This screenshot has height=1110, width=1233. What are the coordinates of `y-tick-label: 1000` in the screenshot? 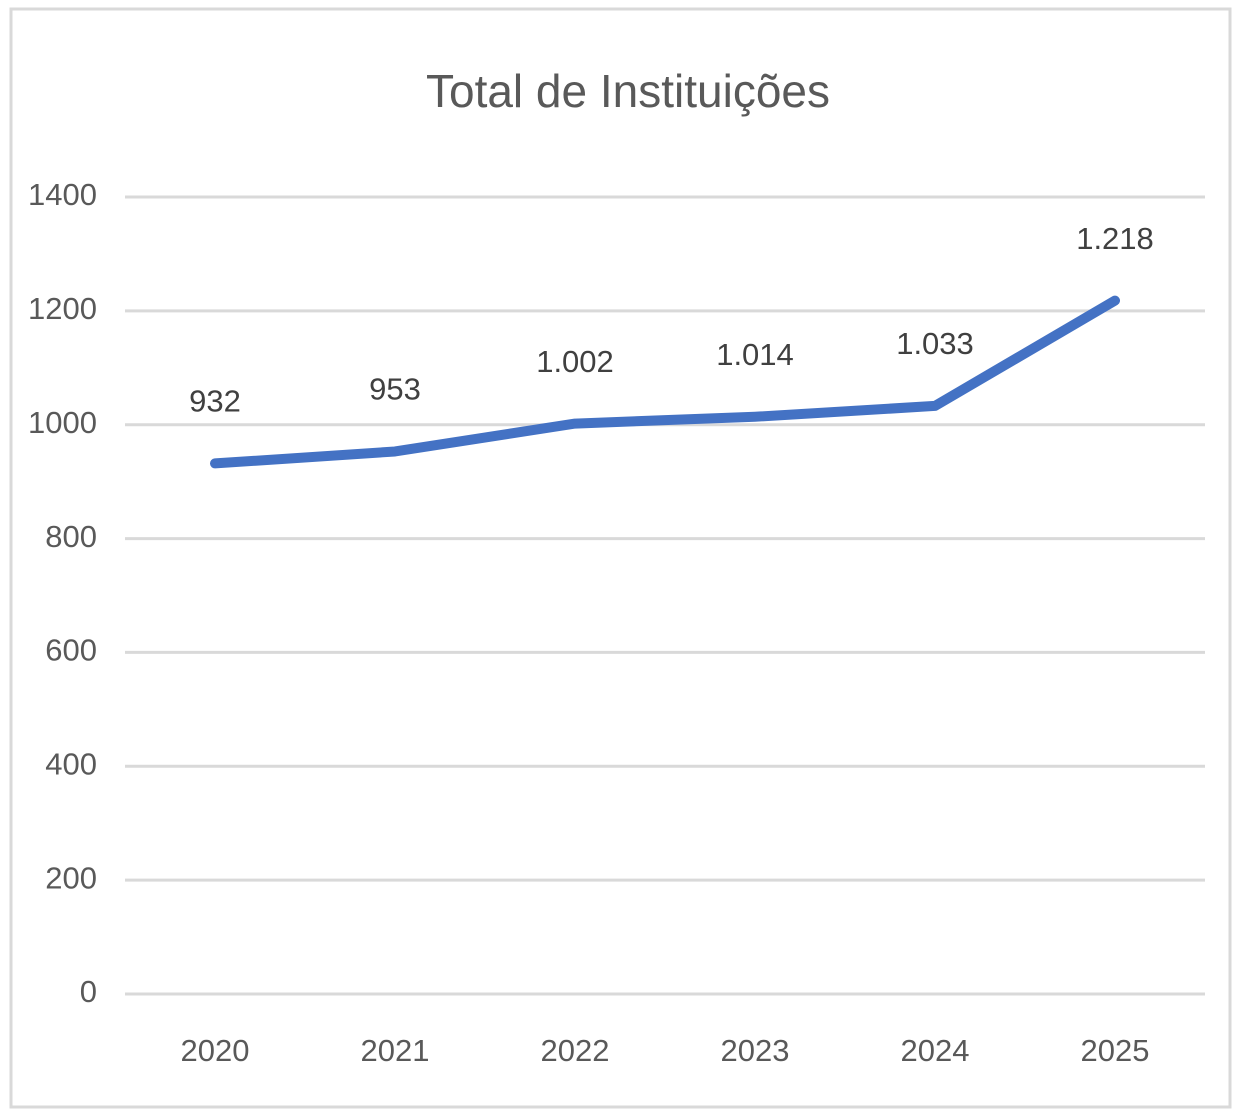 It's located at (62, 422).